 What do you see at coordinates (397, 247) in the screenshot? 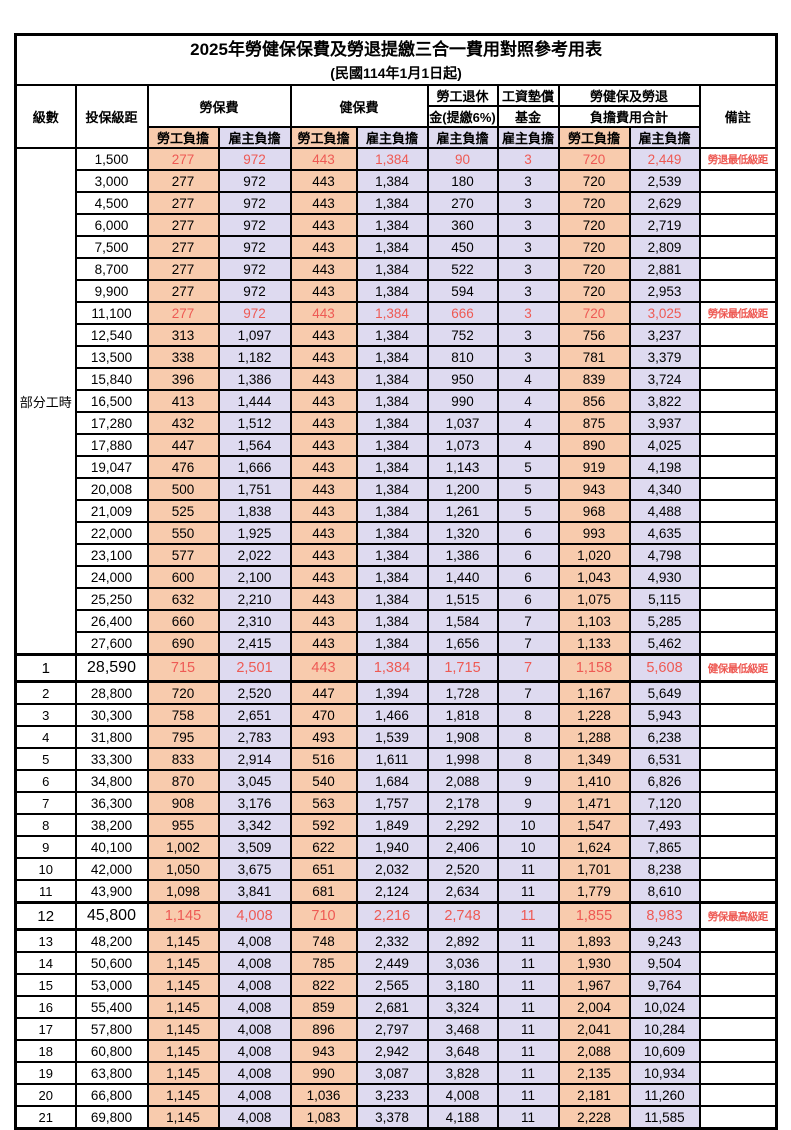
I see `table-row: 7,500 277 972 443 1,384 450 3 720 2,809` at bounding box center [397, 247].